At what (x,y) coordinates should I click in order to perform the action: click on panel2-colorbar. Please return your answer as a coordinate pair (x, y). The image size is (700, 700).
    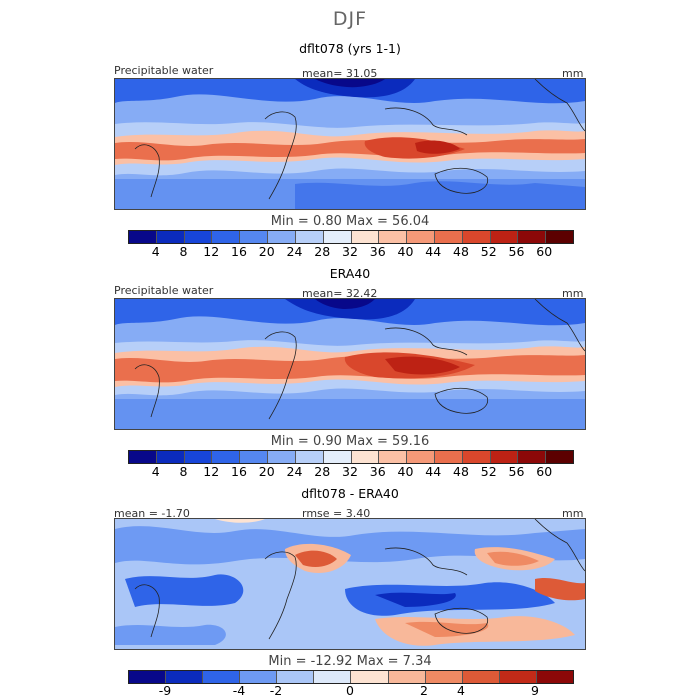
    Looking at the image, I should click on (351, 457).